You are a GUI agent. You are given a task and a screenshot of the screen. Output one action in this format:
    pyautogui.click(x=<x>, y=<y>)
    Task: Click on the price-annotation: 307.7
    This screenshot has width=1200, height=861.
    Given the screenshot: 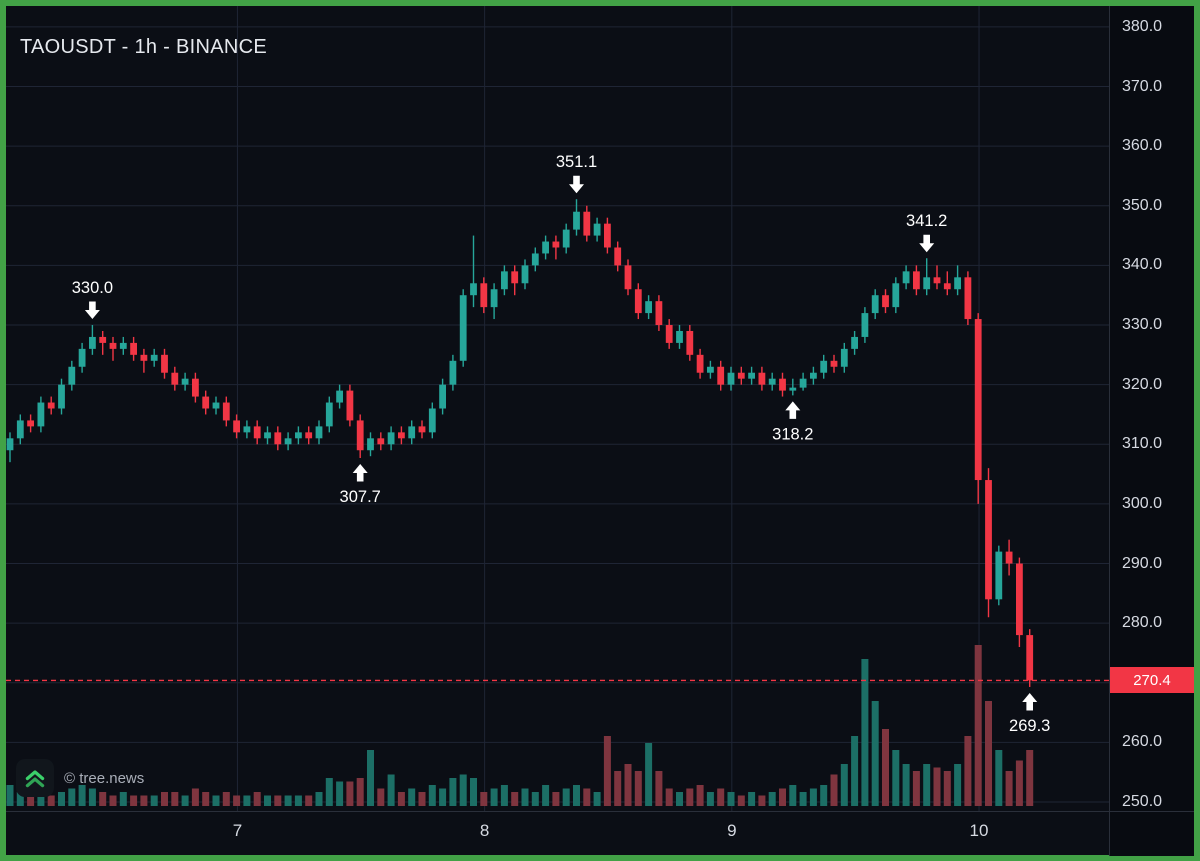 What is the action you would take?
    pyautogui.click(x=360, y=497)
    